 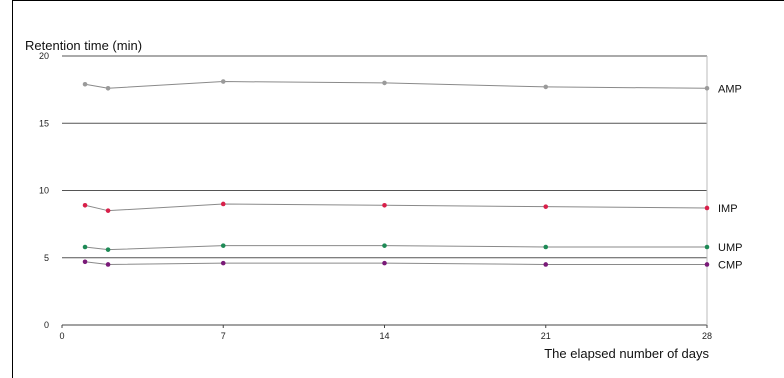 I want to click on series-line-imp, so click(x=396, y=207).